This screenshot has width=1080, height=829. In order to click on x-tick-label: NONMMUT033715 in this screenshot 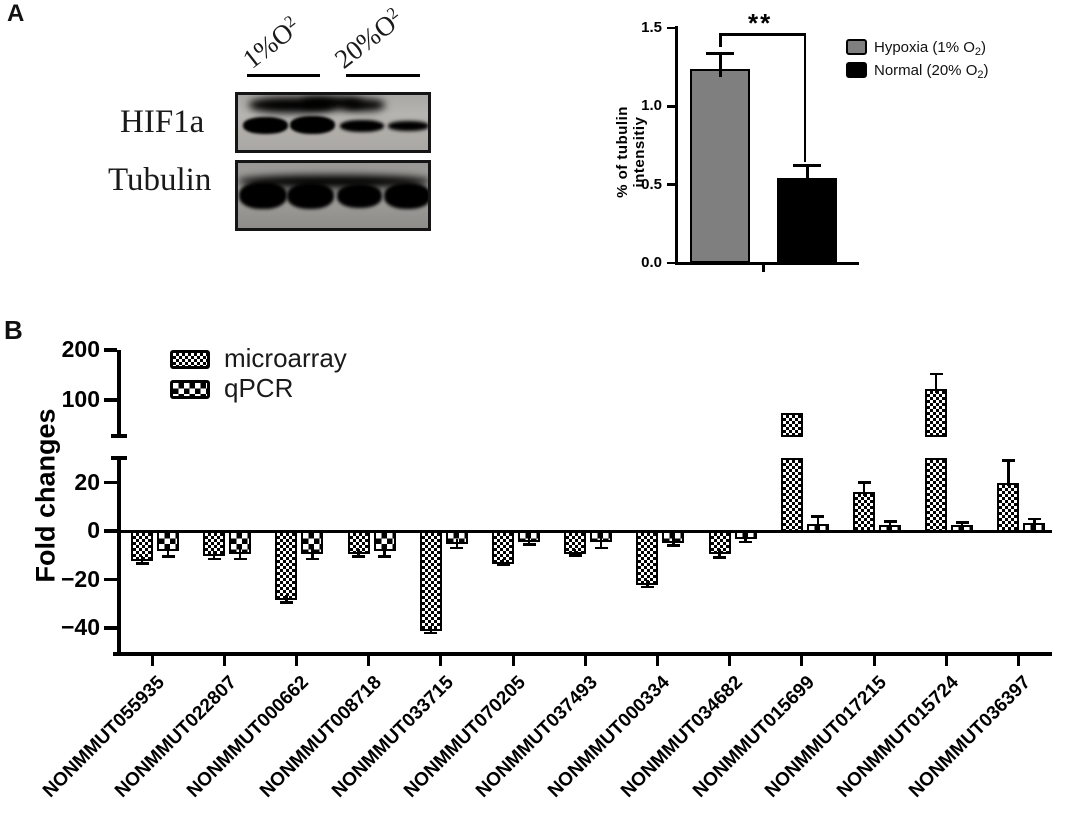, I will do `click(392, 737)`.